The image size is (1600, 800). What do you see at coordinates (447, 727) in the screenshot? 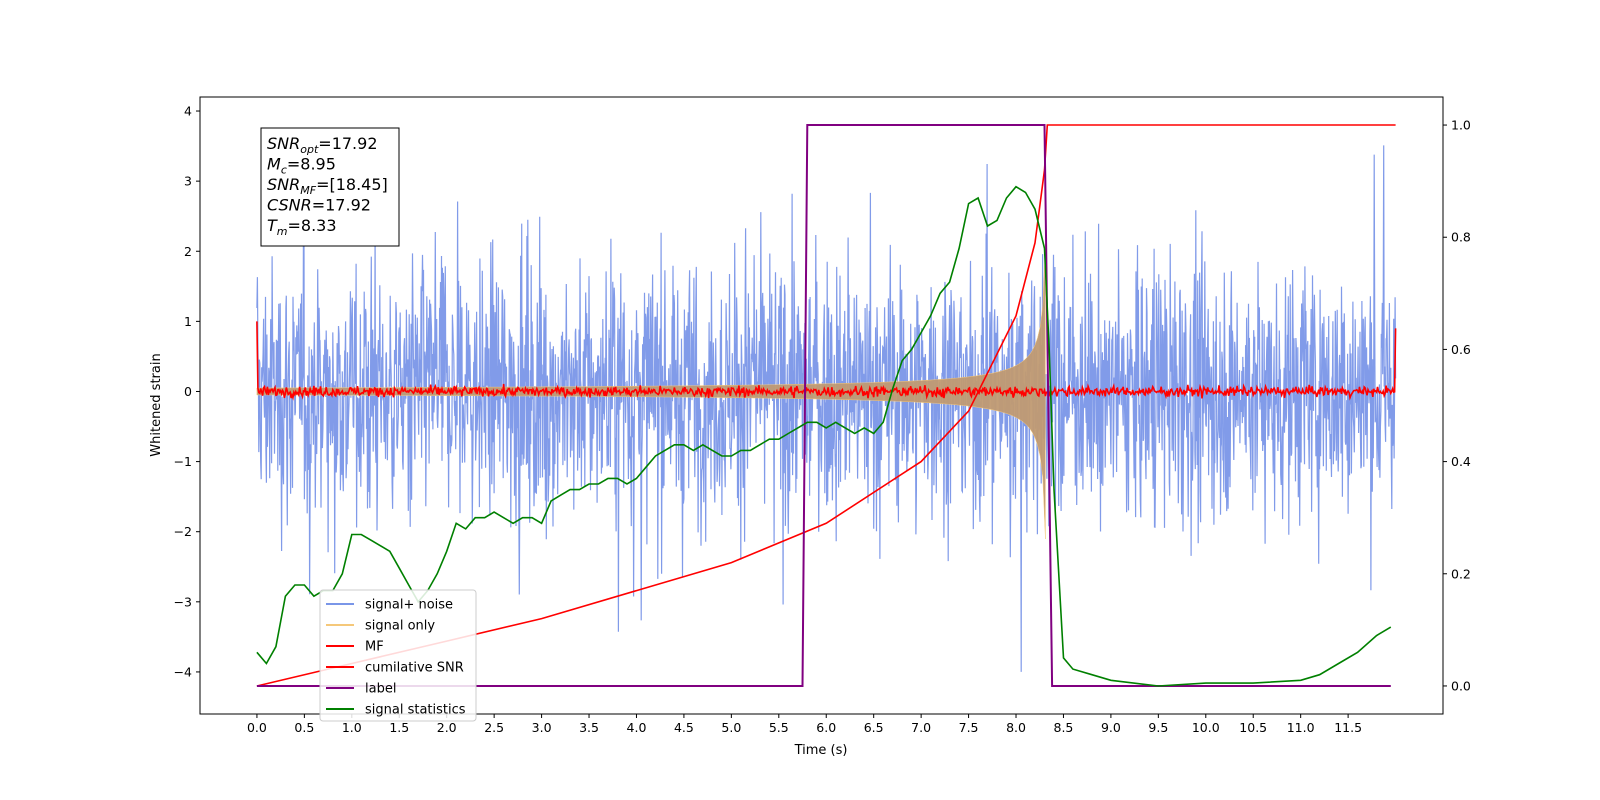
I see `x-tick-label: 2.0` at bounding box center [447, 727].